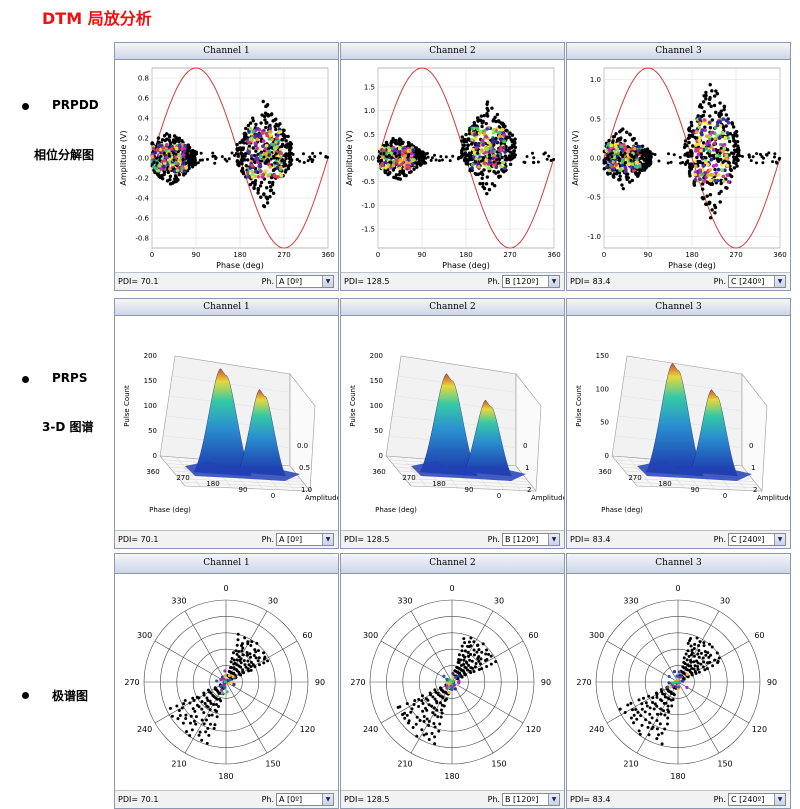 The width and height of the screenshot is (800, 809). Describe the element at coordinates (369, 135) in the screenshot. I see `y-tick-label: 0.5` at that location.